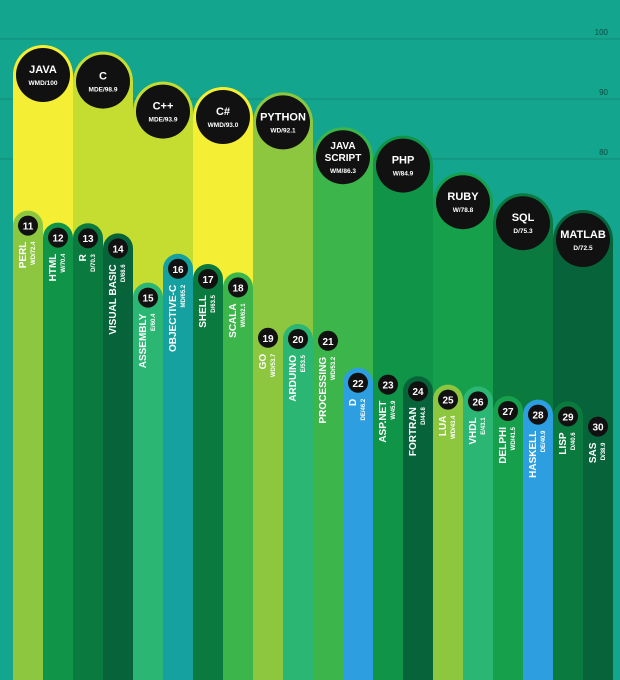 This screenshot has width=620, height=680. Describe the element at coordinates (298, 340) in the screenshot. I see `bar-rank-label: 20` at that location.